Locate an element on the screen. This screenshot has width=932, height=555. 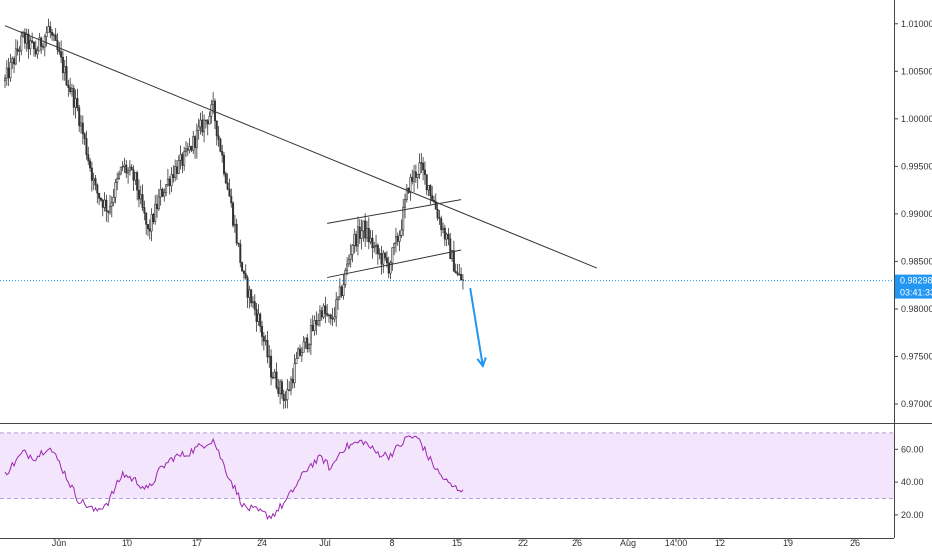
channel-lower-line is located at coordinates (394, 264).